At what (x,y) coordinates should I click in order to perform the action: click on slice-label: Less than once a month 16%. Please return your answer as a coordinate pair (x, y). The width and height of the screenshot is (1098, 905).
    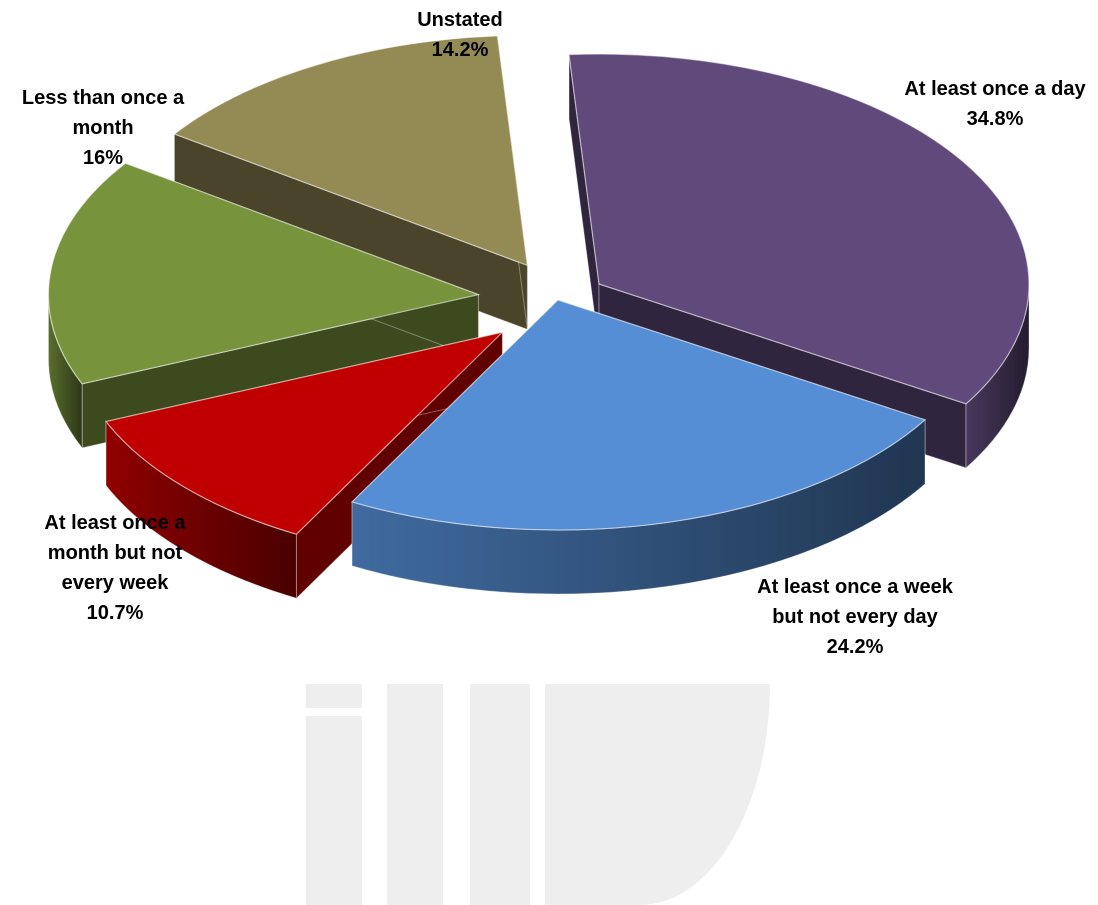
    Looking at the image, I should click on (103, 128).